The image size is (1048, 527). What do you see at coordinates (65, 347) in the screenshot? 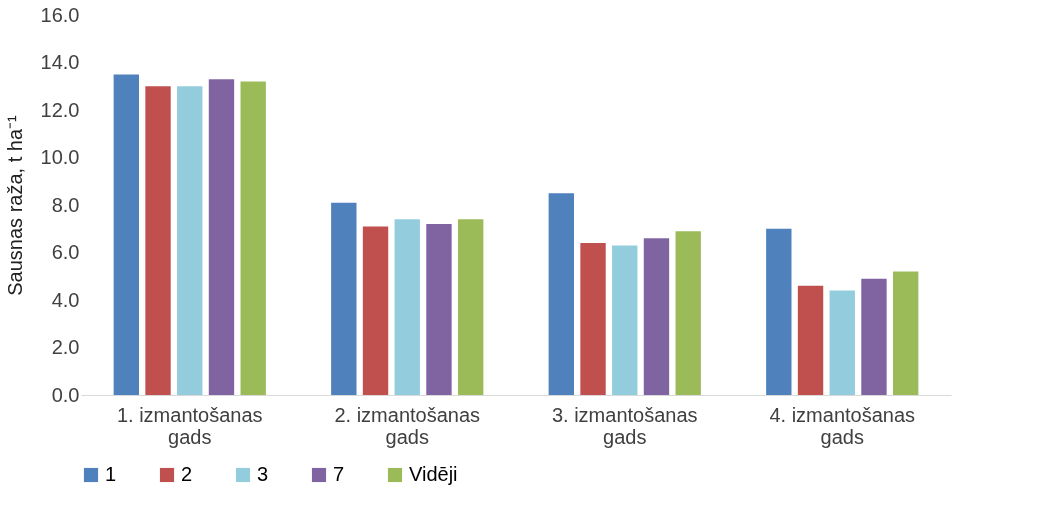
I see `y-tick-label: 2.0` at bounding box center [65, 347].